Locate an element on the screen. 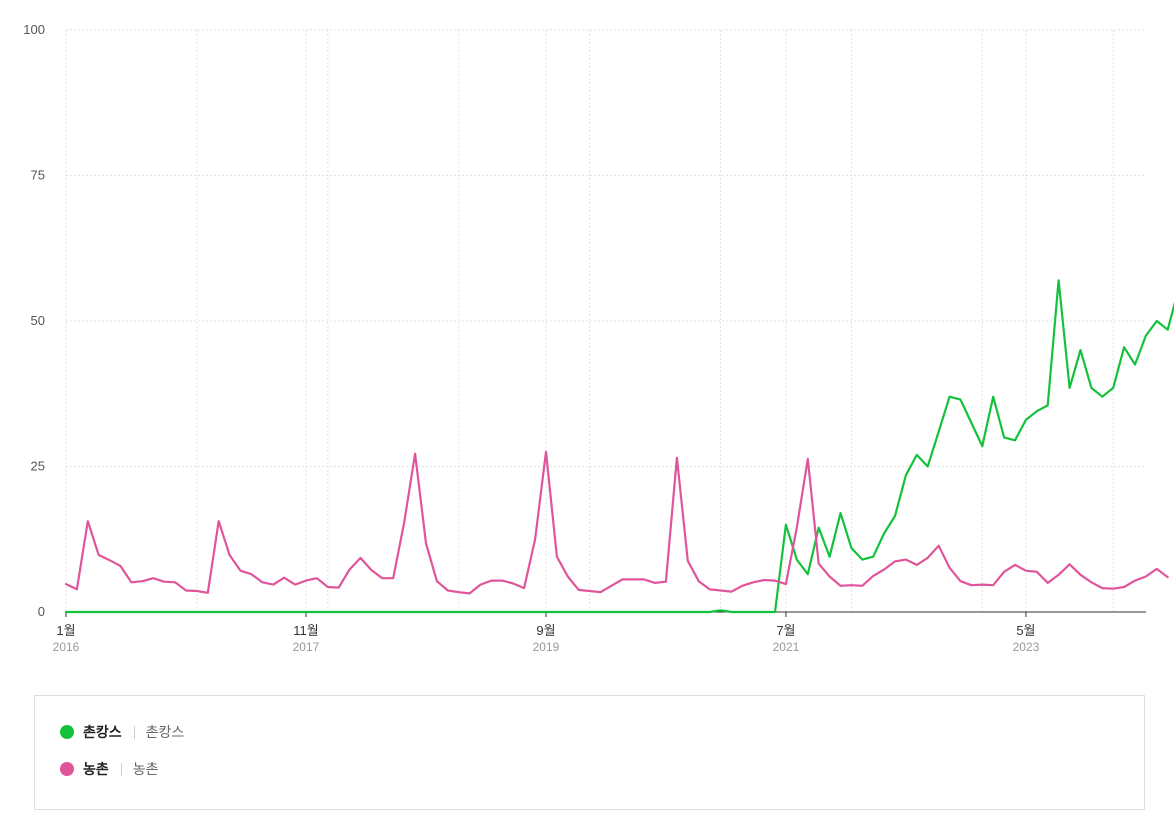 This screenshot has height=824, width=1174. legend-item-nongchon: 농촌 농촌 is located at coordinates (109, 769).